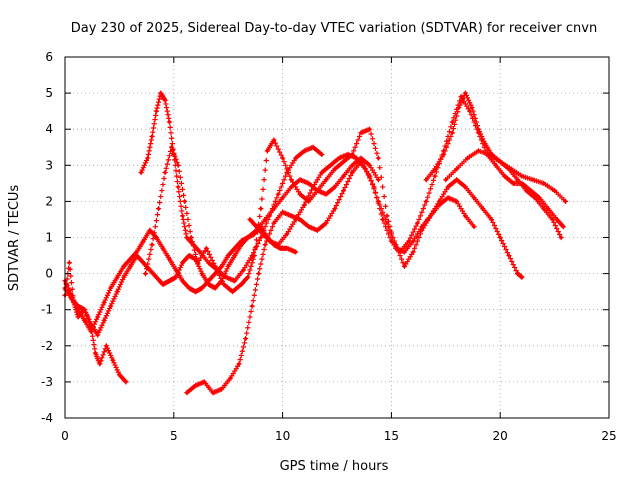 This screenshot has width=640, height=480. Describe the element at coordinates (49, 129) in the screenshot. I see `y-tick-label: 4` at that location.